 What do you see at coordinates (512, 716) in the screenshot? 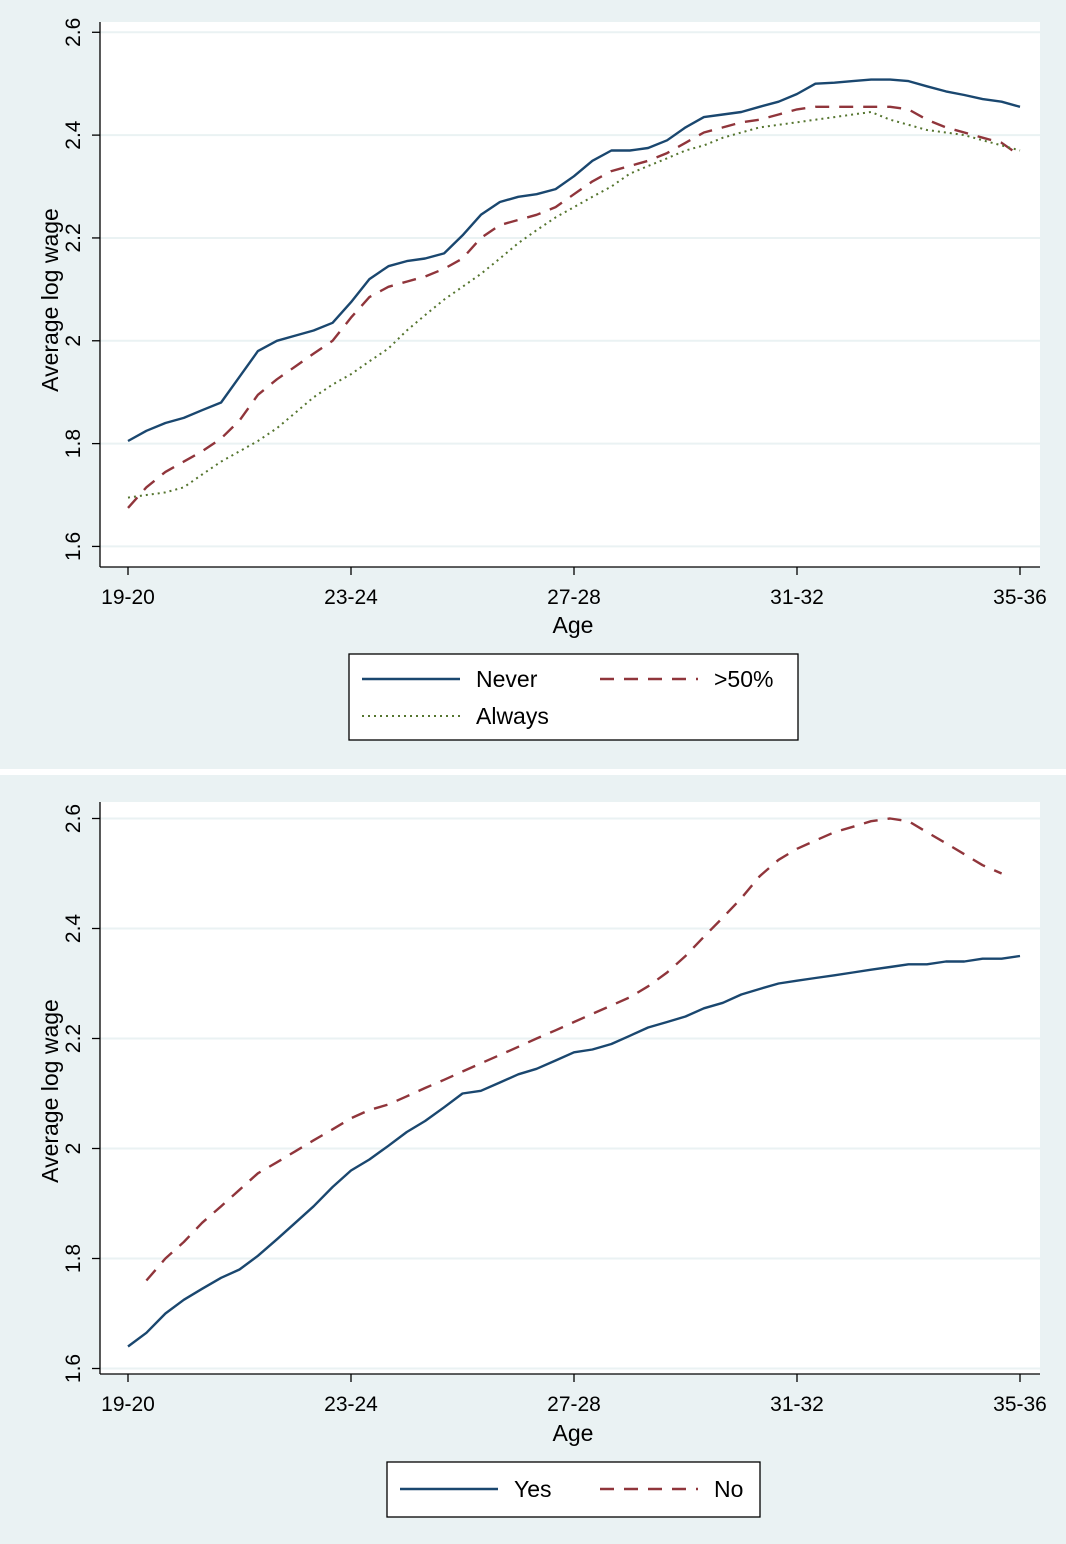
I see `legend-label-always: Always` at bounding box center [512, 716].